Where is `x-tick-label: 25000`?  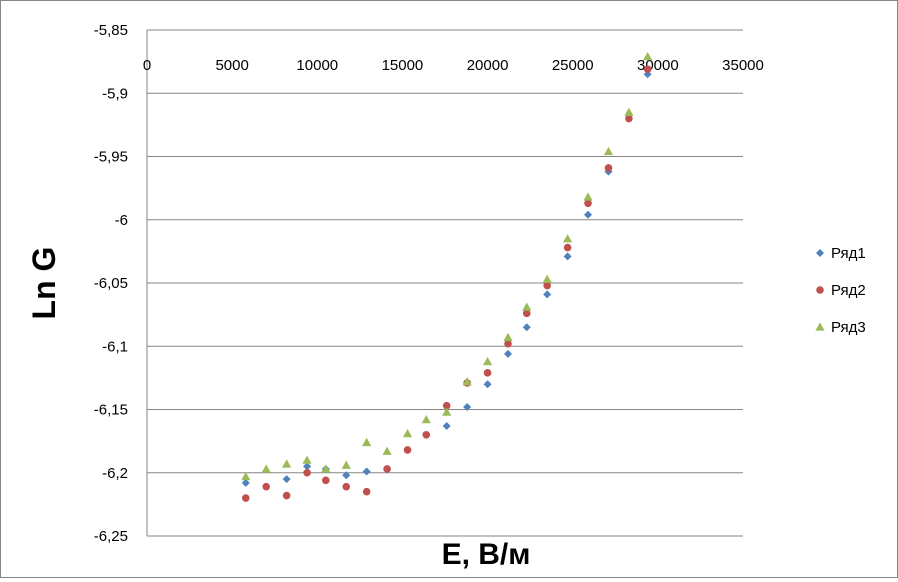 x-tick-label: 25000 is located at coordinates (573, 65).